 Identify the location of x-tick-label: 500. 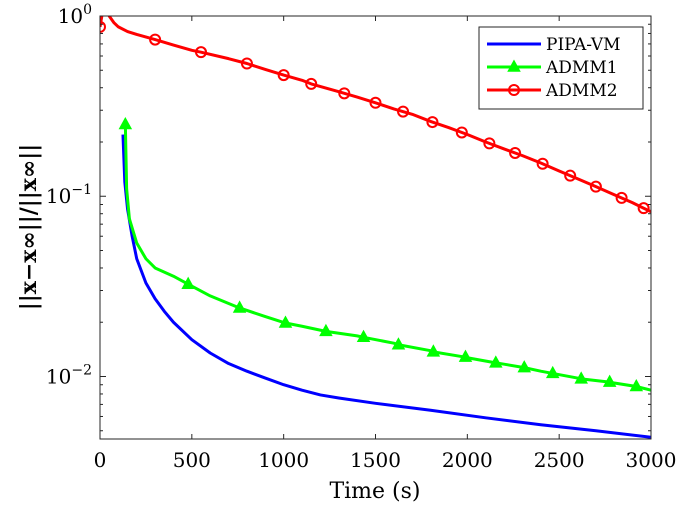
(192, 460).